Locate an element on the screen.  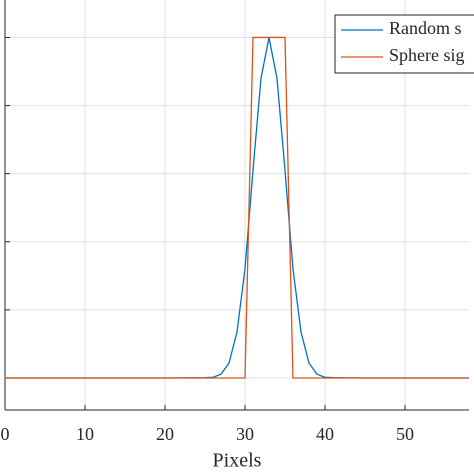
x-tick-label: 30 is located at coordinates (245, 434).